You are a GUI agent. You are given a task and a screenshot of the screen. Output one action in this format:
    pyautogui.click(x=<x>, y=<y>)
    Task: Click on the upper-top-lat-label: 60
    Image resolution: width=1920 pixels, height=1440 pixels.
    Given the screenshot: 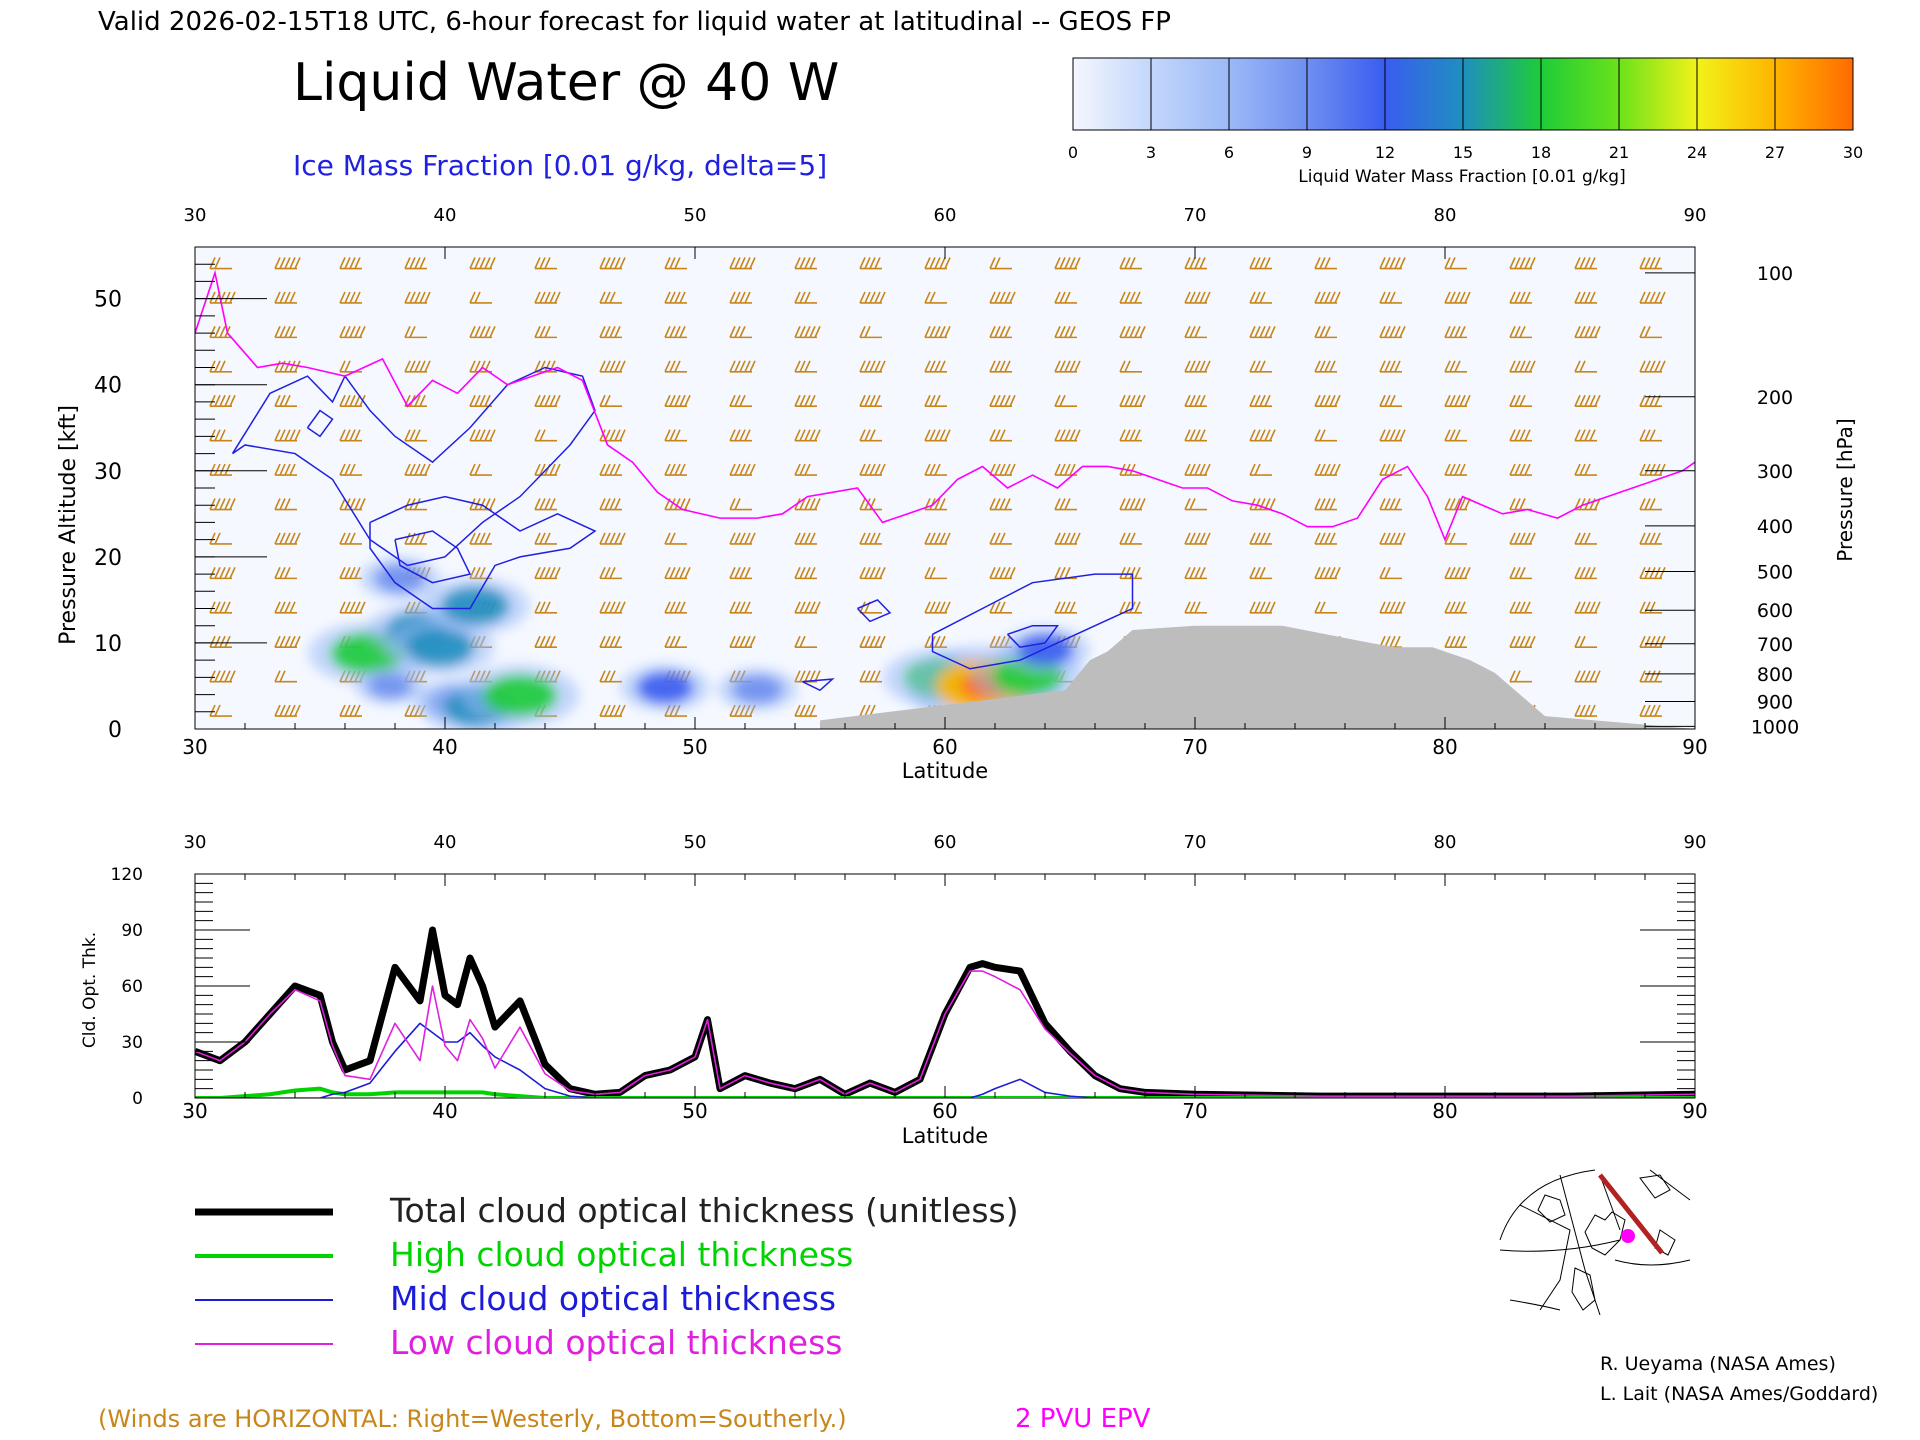 What is the action you would take?
    pyautogui.click(x=945, y=215)
    